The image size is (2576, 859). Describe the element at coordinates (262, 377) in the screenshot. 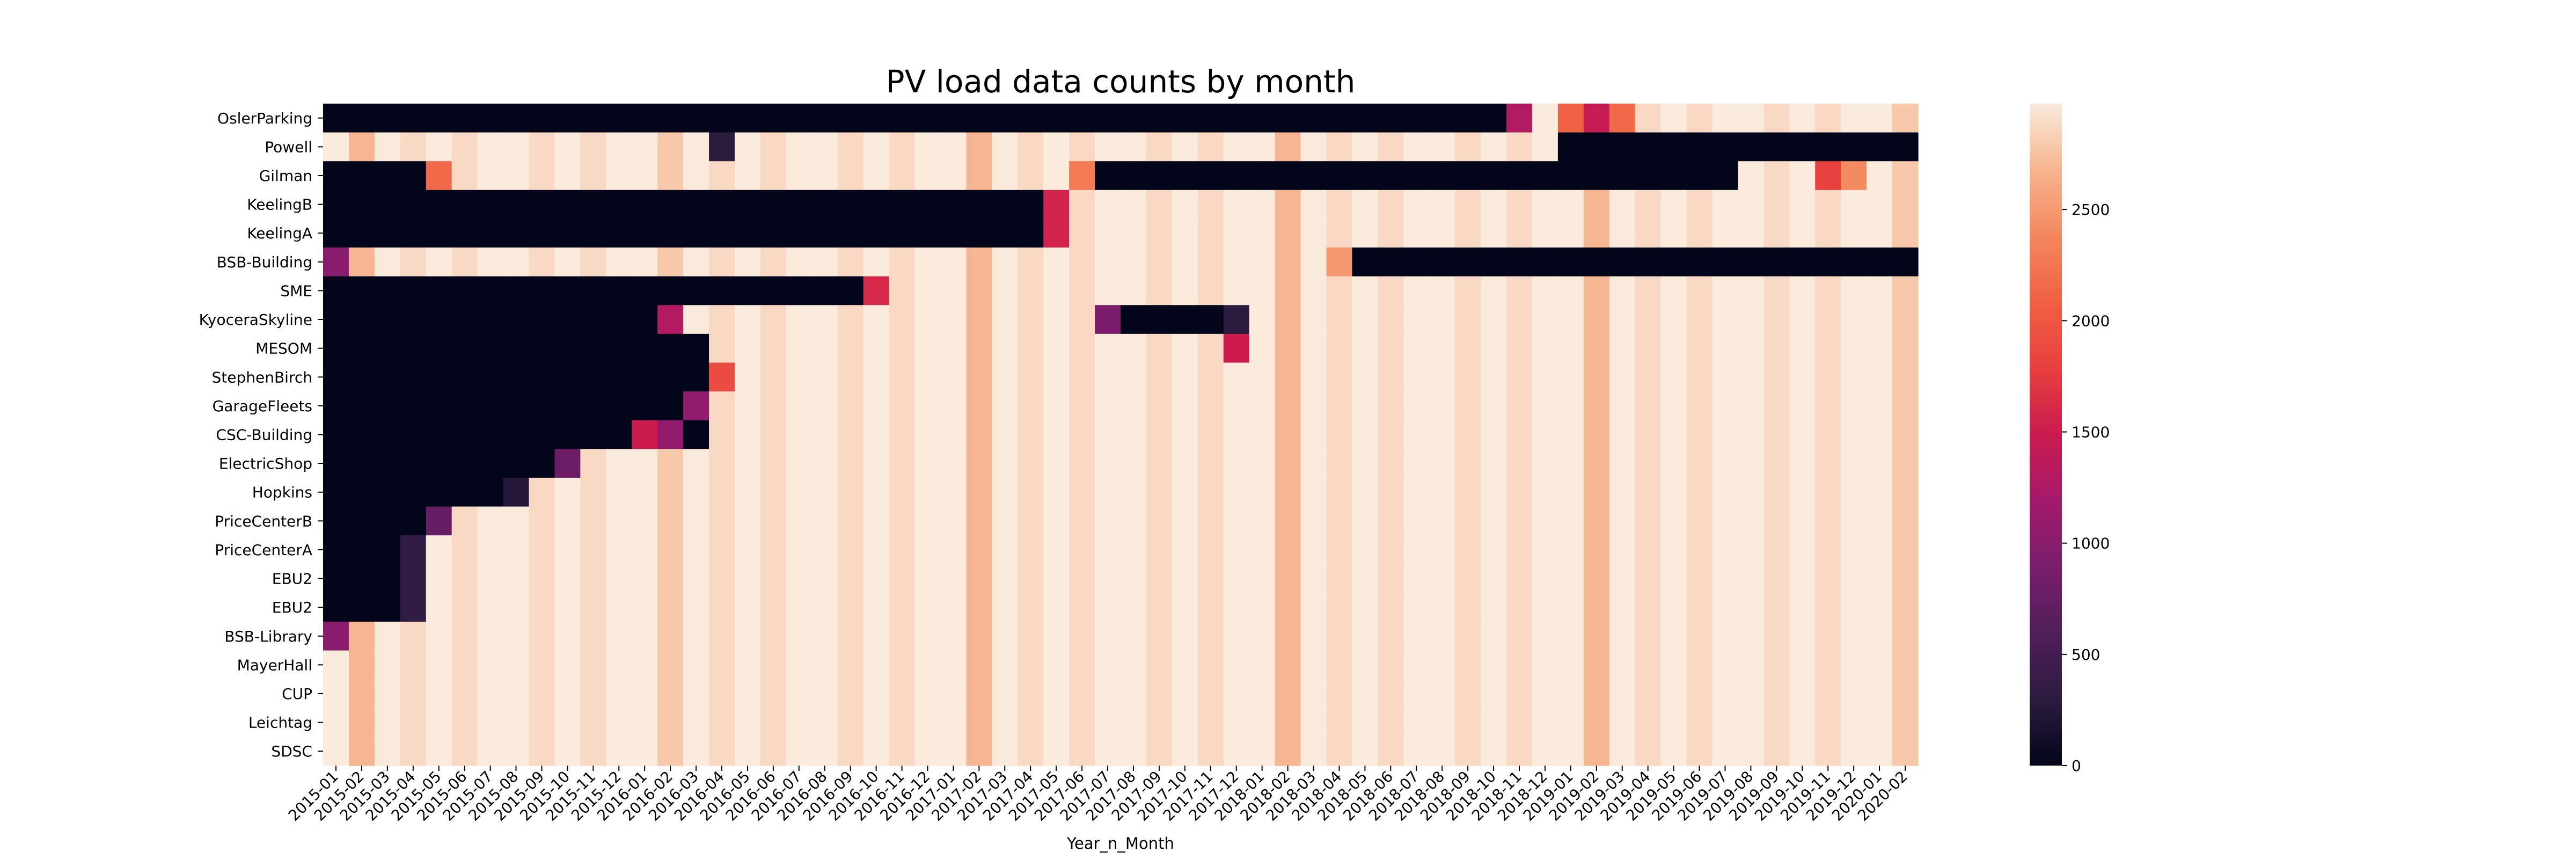

I see `y-tick-label: StephenBirch` at that location.